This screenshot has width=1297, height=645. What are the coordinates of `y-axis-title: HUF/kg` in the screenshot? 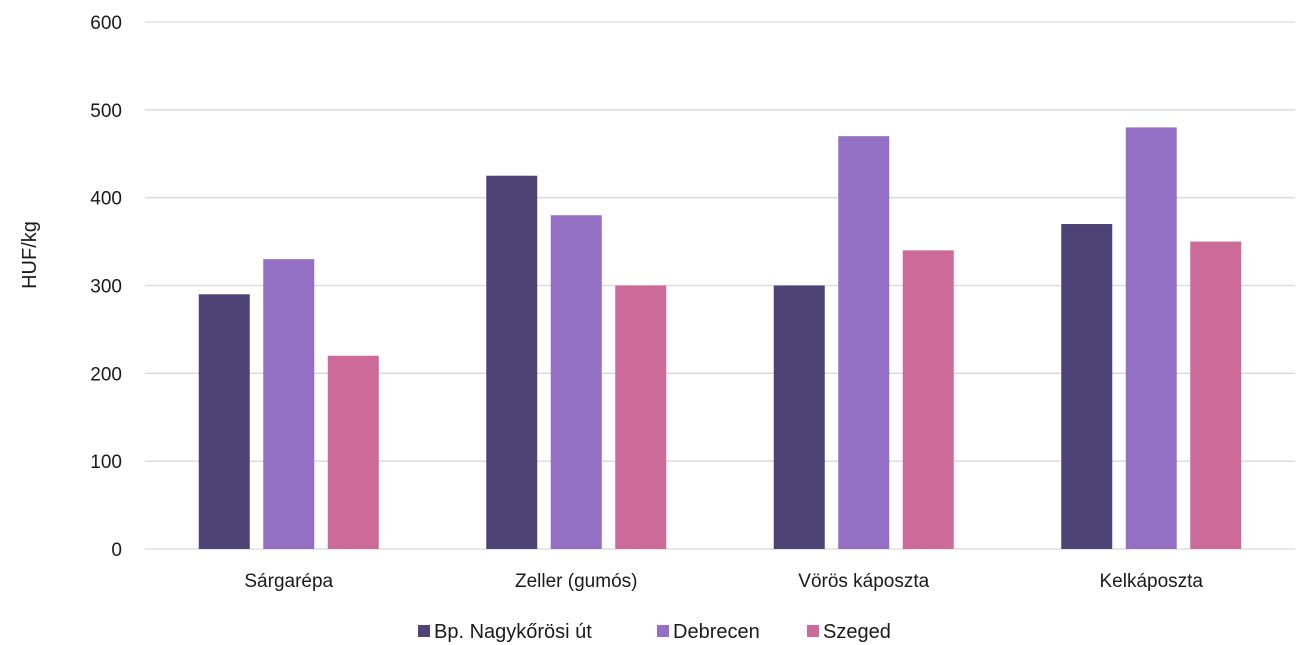 It's located at (30, 255).